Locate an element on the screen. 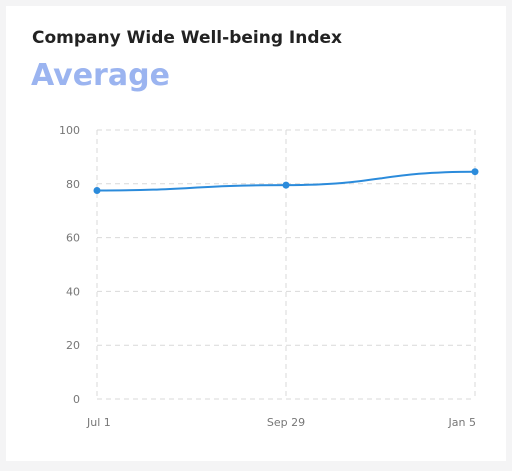 This screenshot has height=471, width=512. x-axis-ticks: Jul 1 Sep 29 Jan 5 is located at coordinates (281, 422).